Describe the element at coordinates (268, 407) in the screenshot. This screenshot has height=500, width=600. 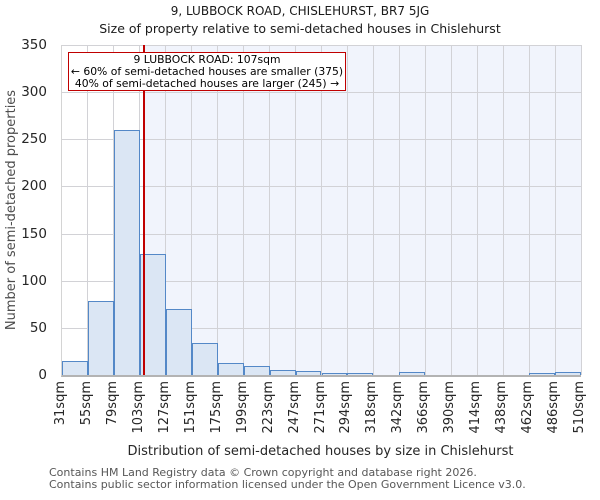
I see `x-tick-label: 223sqm` at that location.